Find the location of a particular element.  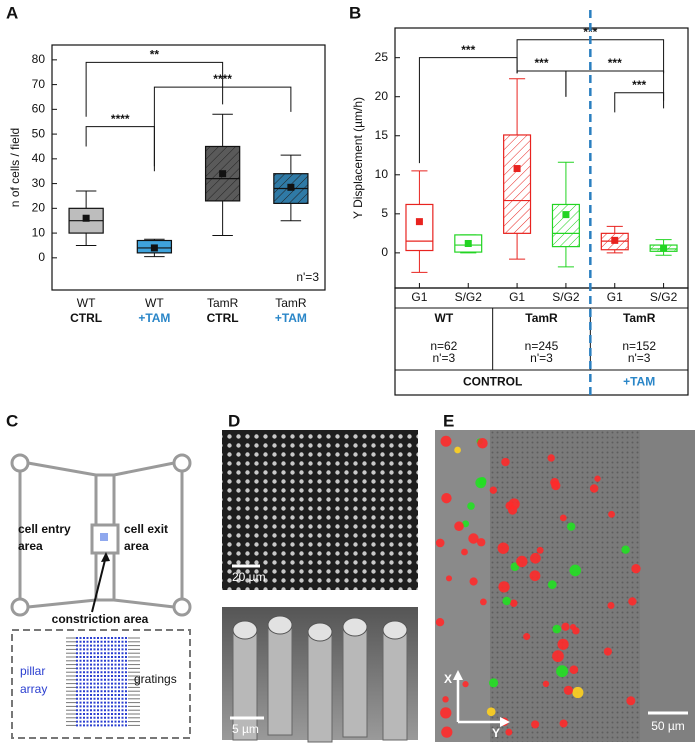

label-line: array is located at coordinates (33, 689).